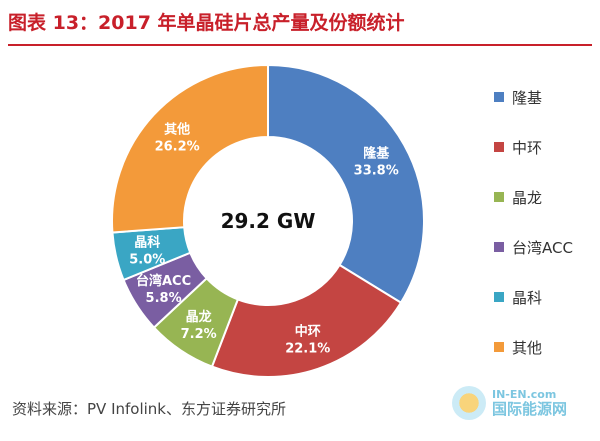 The width and height of the screenshot is (600, 441). I want to click on legend-label: 中环, so click(527, 147).